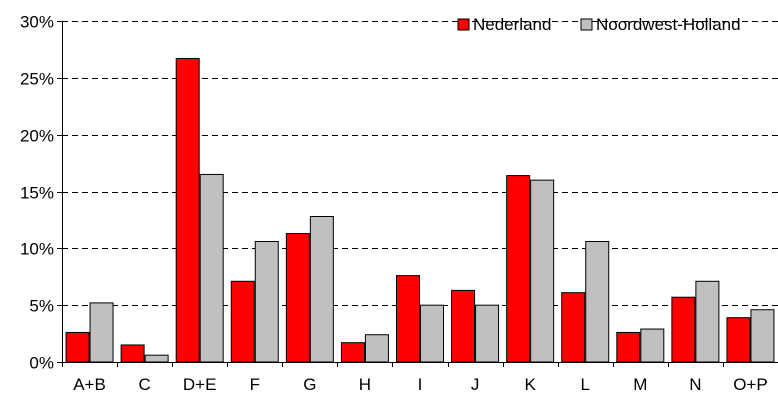 This screenshot has height=400, width=778. I want to click on x-tick-label: O+P, so click(750, 384).